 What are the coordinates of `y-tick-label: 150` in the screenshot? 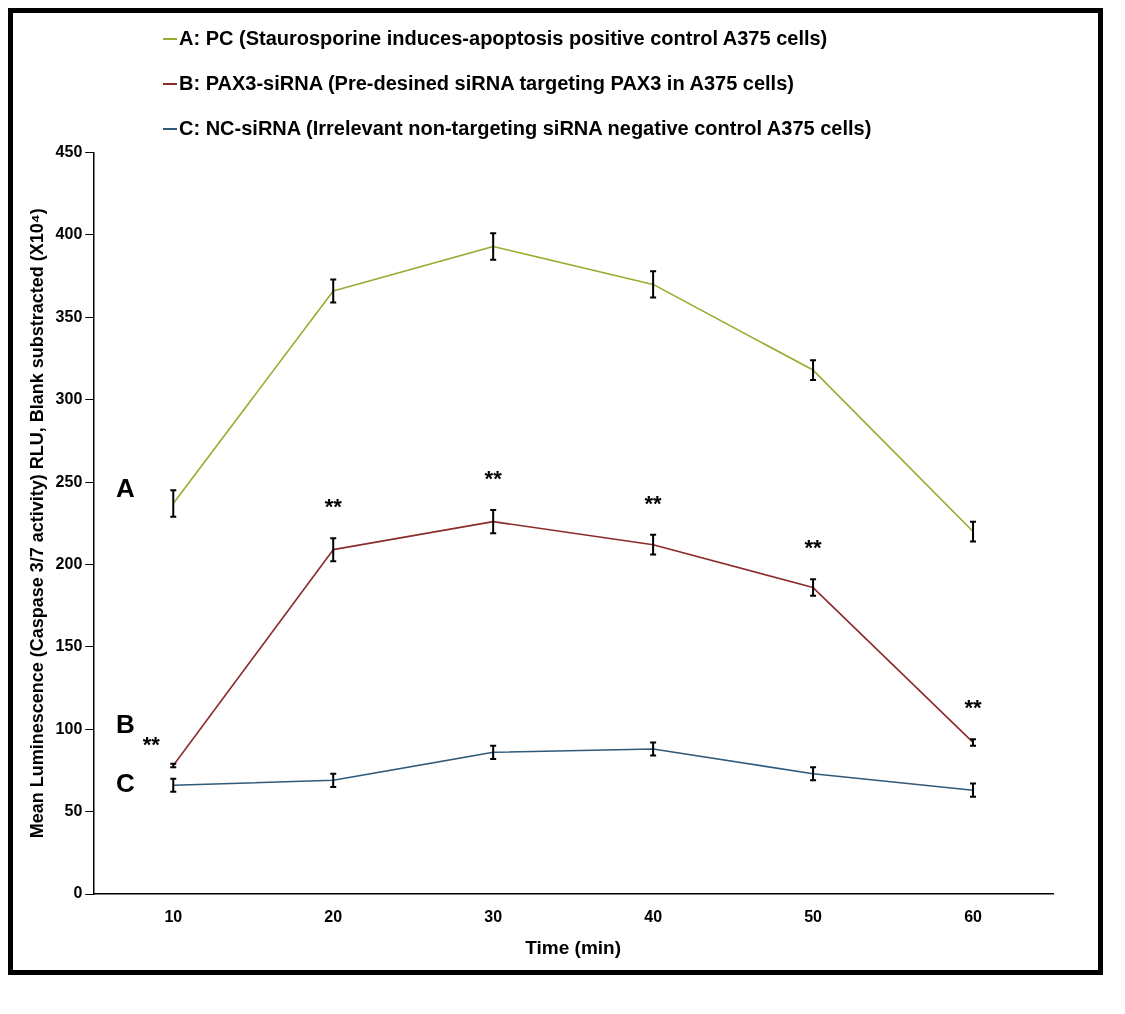 It's located at (69, 646).